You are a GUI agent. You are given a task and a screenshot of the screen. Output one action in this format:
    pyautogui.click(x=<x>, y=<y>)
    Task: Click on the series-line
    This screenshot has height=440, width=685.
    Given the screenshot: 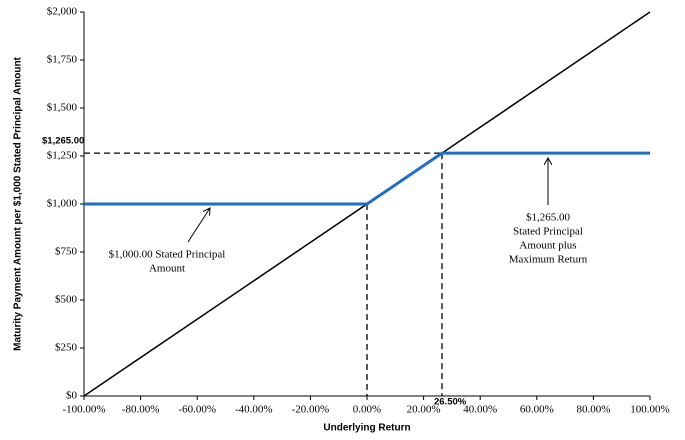 What is the action you would take?
    pyautogui.click(x=367, y=178)
    